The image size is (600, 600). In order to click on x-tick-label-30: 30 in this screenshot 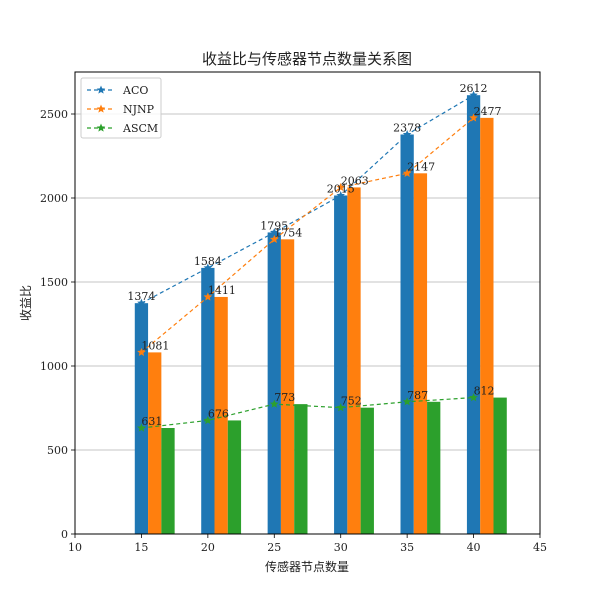, I will do `click(341, 547)`.